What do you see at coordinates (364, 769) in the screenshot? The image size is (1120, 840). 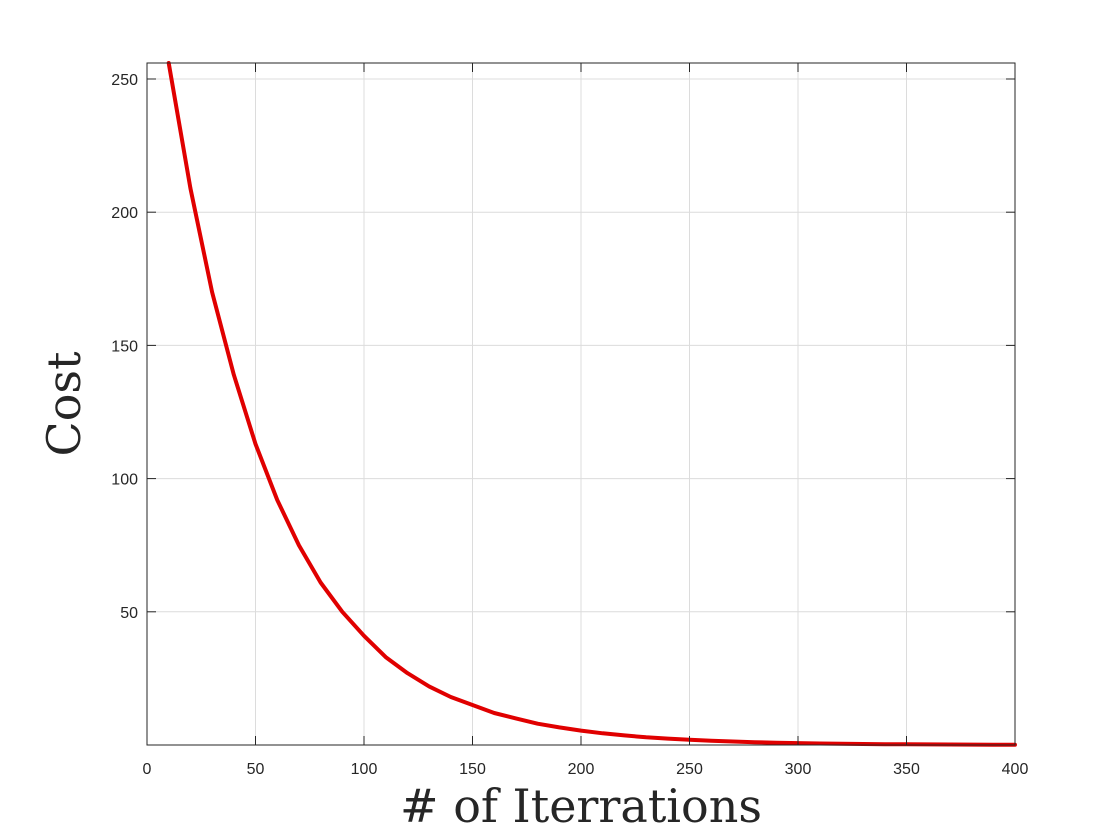 I see `x-tick-label: 100` at bounding box center [364, 769].